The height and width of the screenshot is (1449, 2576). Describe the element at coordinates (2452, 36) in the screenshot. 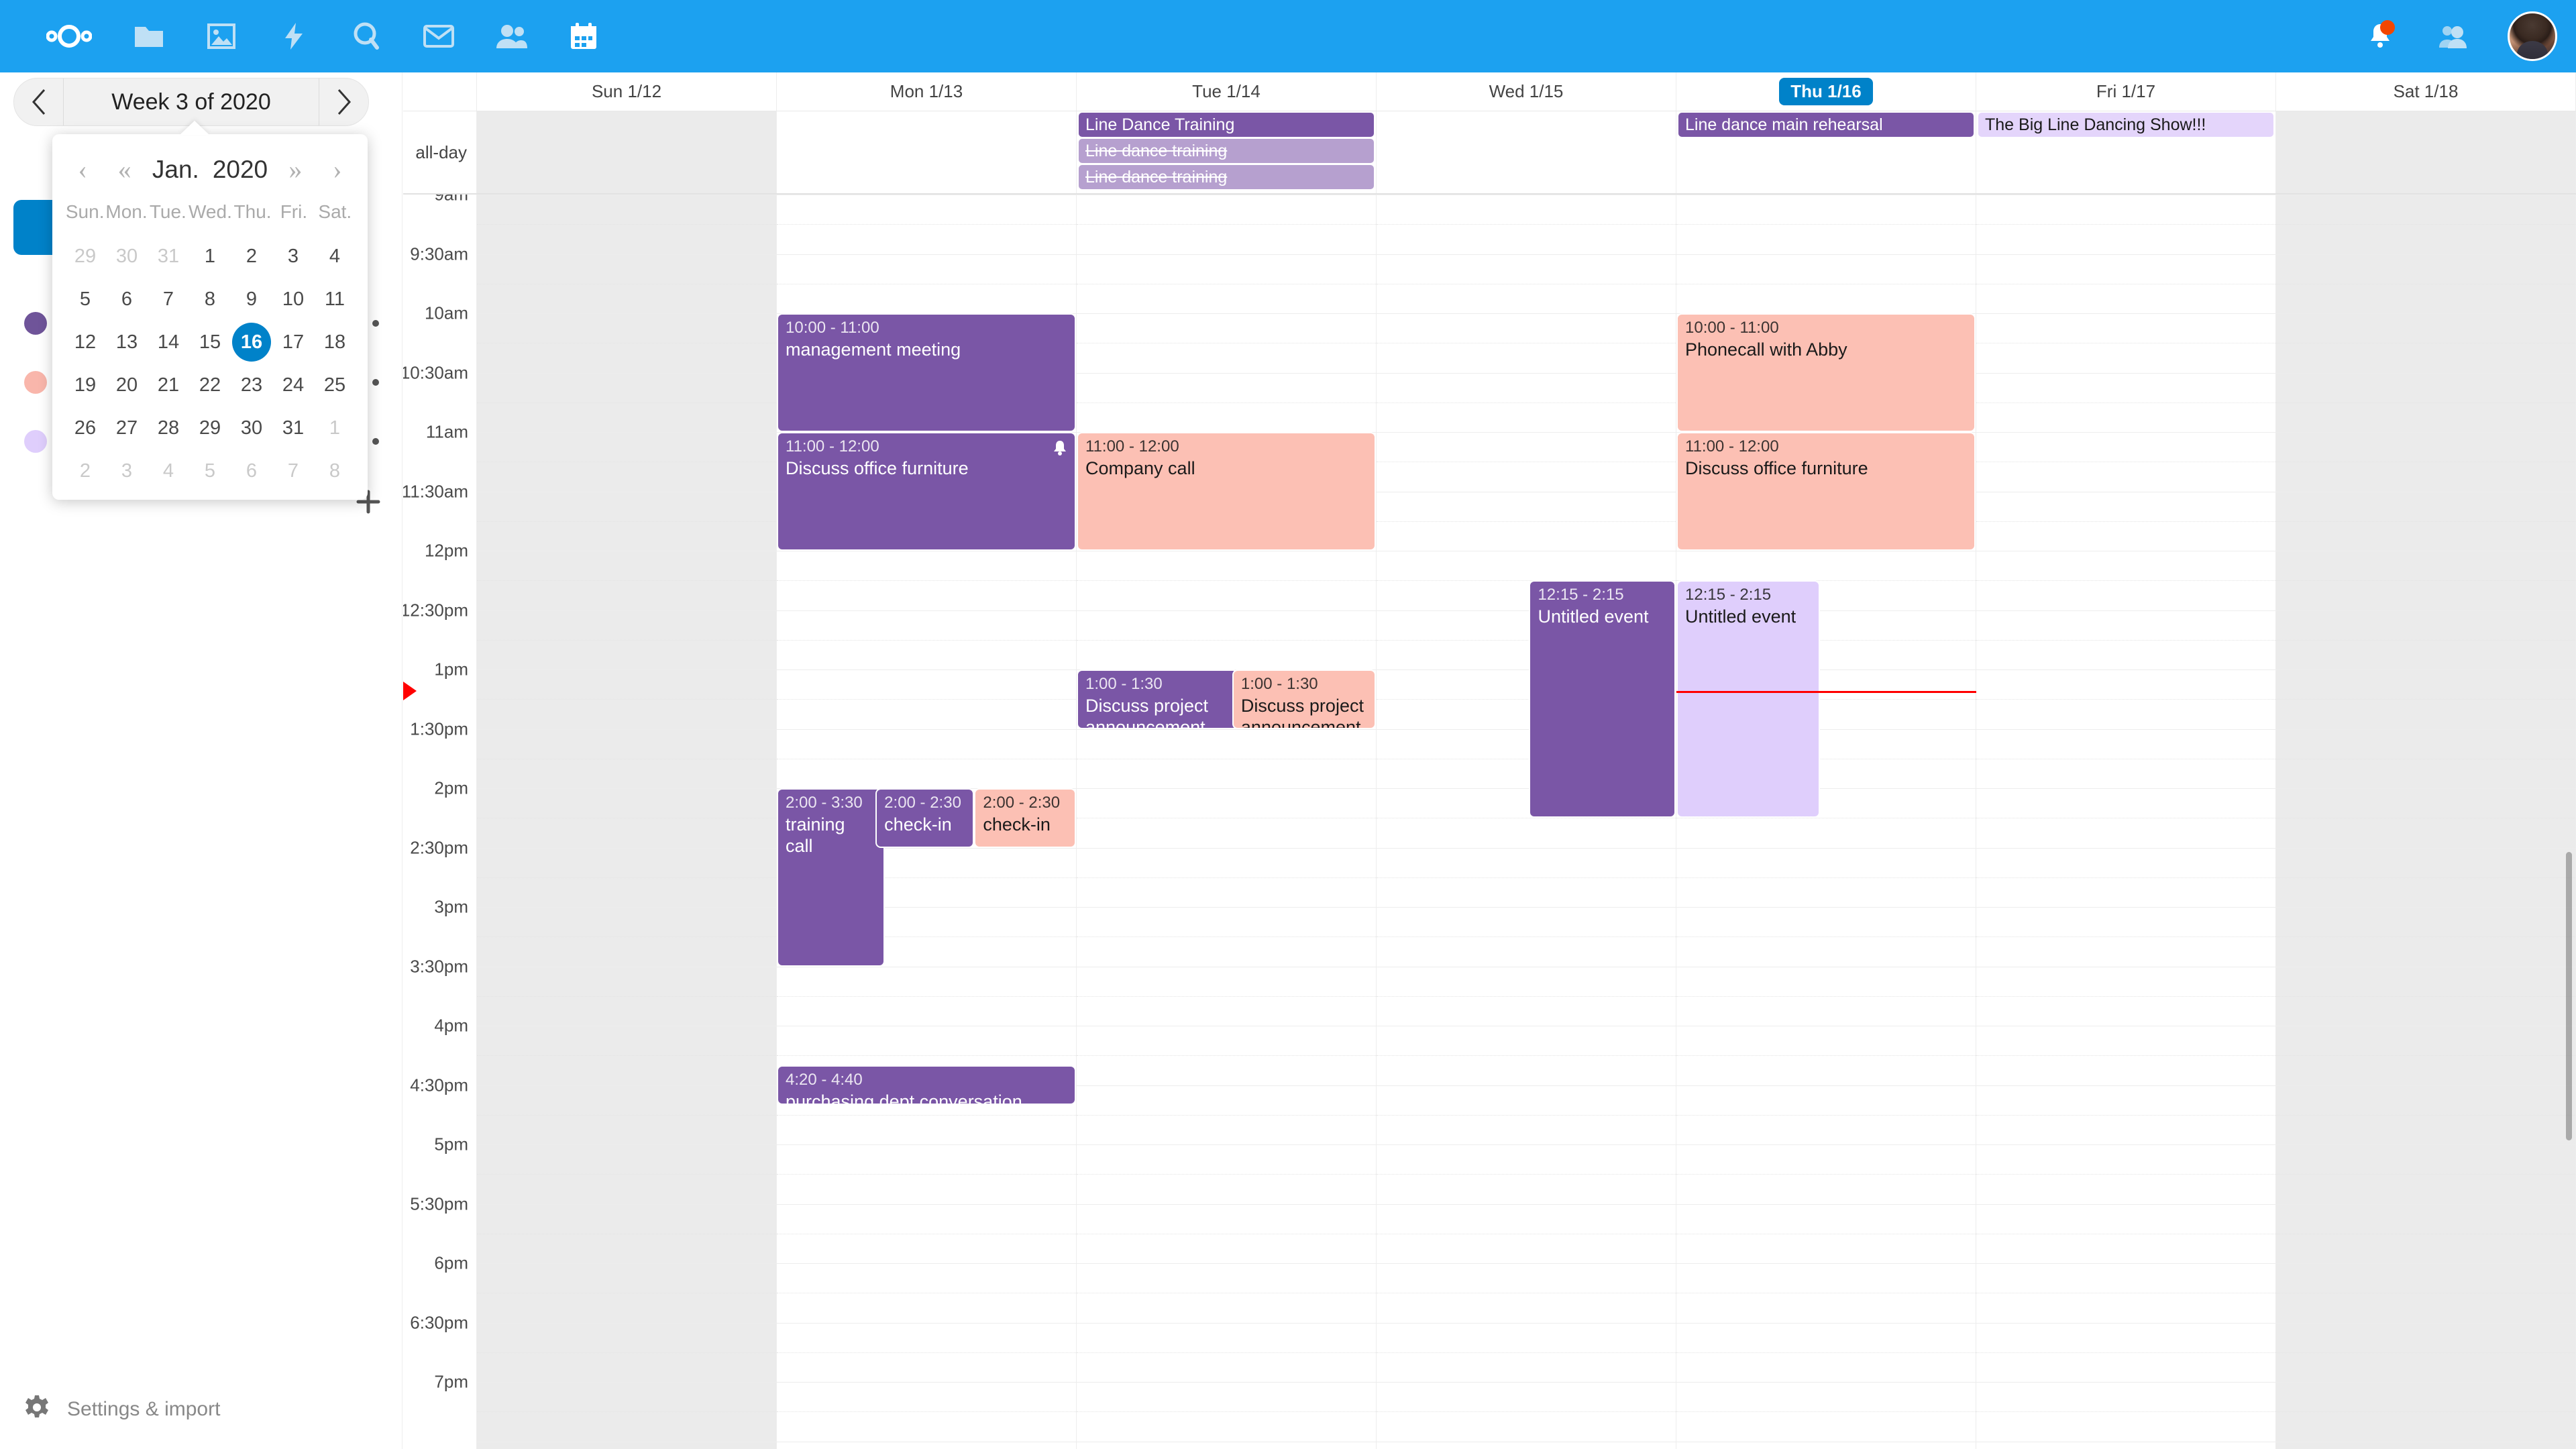

I see `contacts-menu-icon` at that location.